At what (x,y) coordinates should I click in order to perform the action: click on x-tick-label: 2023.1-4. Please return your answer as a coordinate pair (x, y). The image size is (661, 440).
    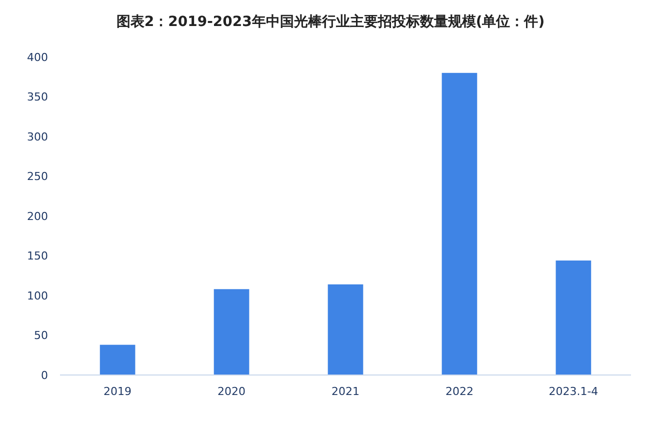
    Looking at the image, I should click on (573, 391).